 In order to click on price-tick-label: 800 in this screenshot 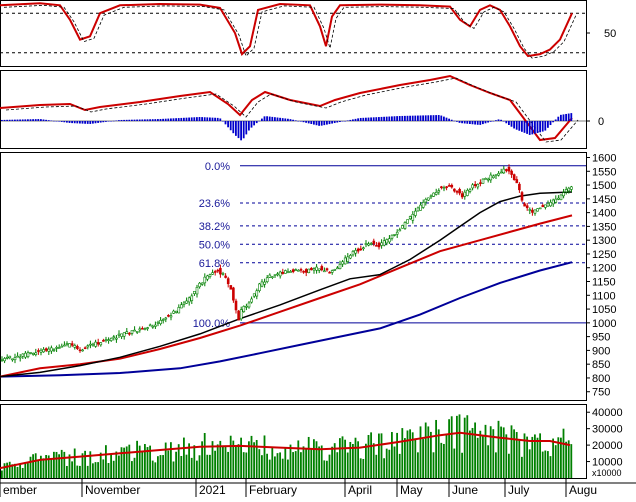, I will do `click(601, 379)`.